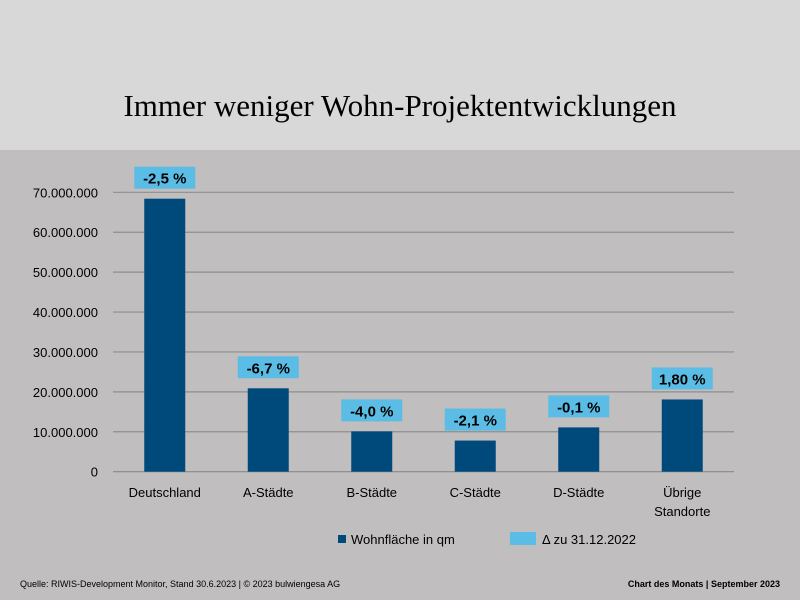 The image size is (800, 600). I want to click on delta-label: -4,0 %, so click(371, 411).